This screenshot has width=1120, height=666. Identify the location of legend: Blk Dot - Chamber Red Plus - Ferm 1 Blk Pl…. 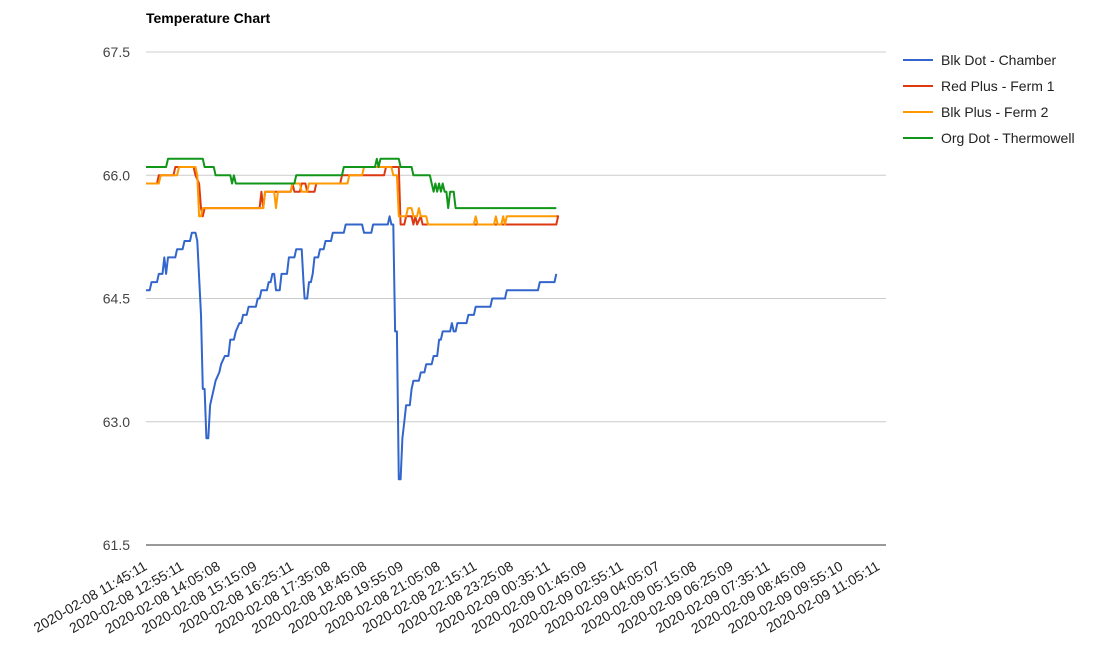
(989, 99).